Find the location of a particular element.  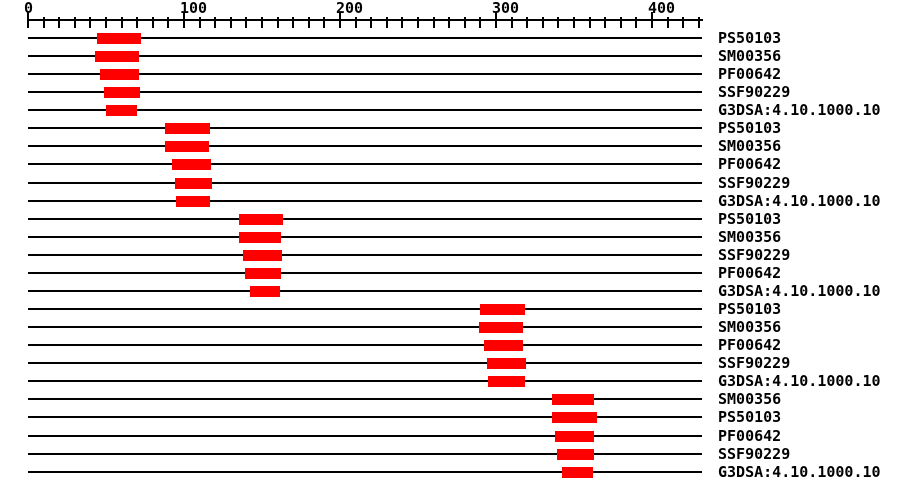

axis-baseline is located at coordinates (365, 20).